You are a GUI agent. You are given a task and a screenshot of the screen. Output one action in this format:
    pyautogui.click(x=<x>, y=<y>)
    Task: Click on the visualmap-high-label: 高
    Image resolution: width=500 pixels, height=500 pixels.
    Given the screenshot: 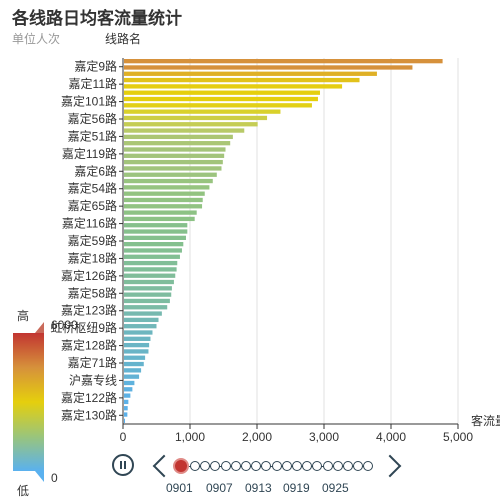 What is the action you would take?
    pyautogui.click(x=23, y=316)
    